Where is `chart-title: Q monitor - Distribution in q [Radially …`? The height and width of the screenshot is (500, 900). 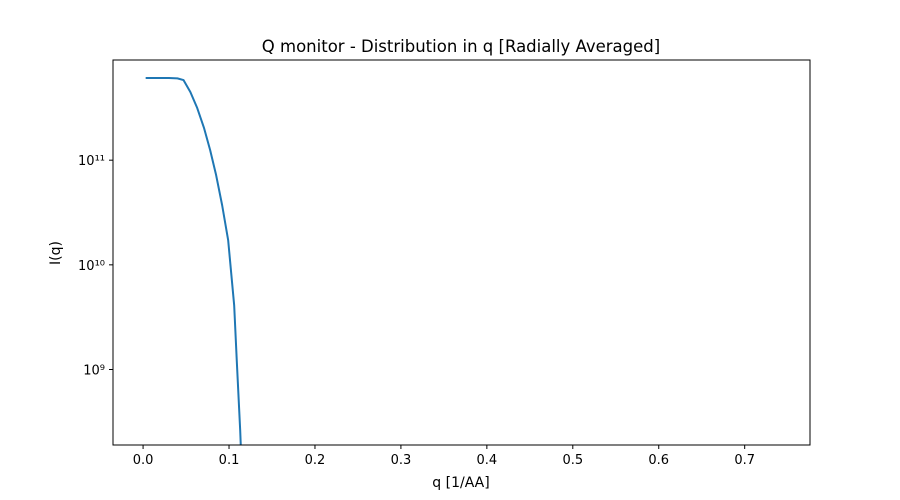
chart-title: Q monitor - Distribution in q [Radially … is located at coordinates (461, 46).